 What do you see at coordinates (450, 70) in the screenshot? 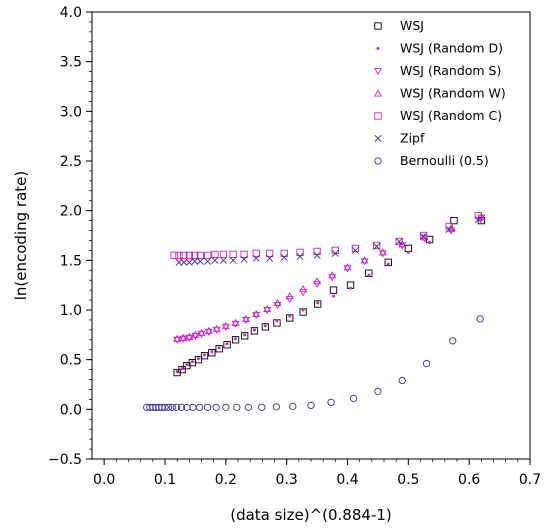
I see `legend-entry: WSJ (Random S)` at bounding box center [450, 70].